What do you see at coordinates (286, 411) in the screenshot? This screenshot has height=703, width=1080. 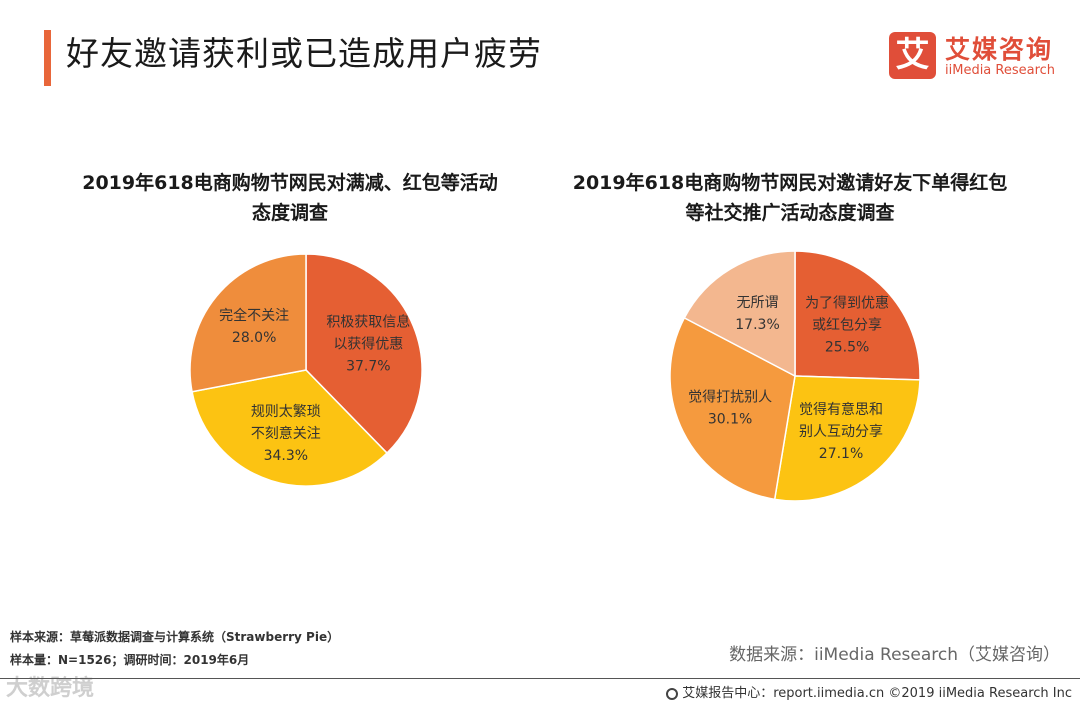 I see `pie-1-slice-2-label-1: 规则太繁琐` at bounding box center [286, 411].